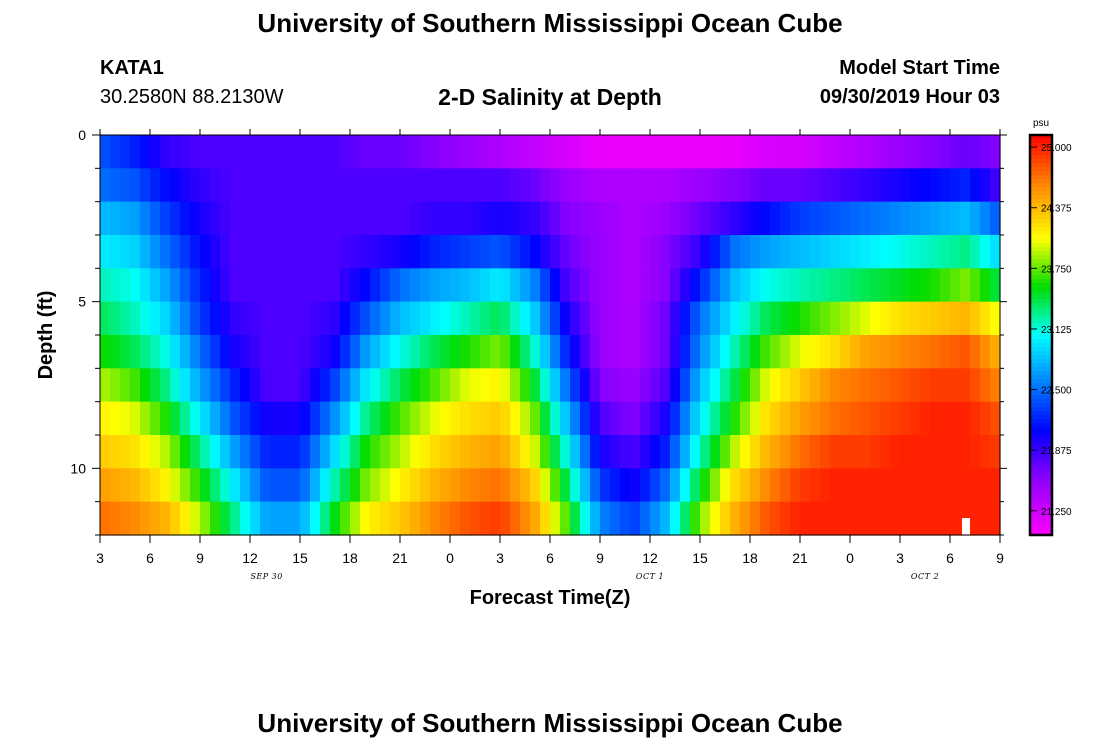 This screenshot has width=1100, height=750. I want to click on y-tick-label: 5, so click(82, 302).